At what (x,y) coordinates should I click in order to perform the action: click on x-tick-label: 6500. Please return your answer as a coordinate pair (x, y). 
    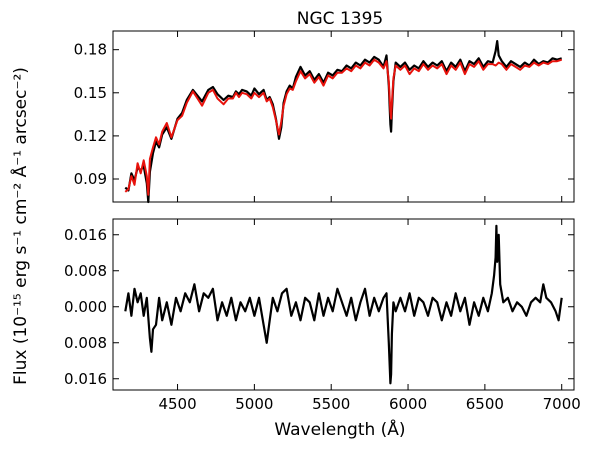
    Looking at the image, I should click on (485, 404).